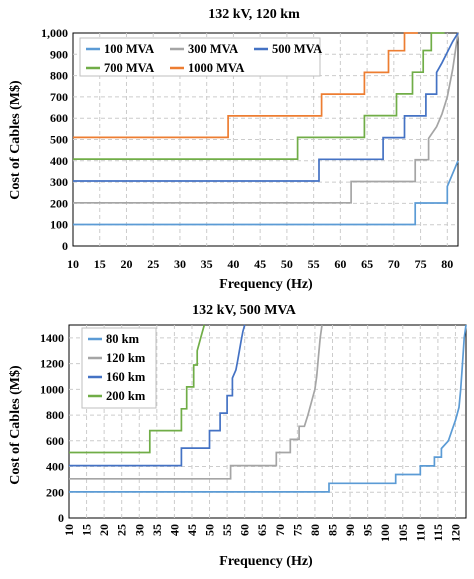 This screenshot has width=474, height=579. I want to click on bottom-ytick-label: 200, so click(55, 492).